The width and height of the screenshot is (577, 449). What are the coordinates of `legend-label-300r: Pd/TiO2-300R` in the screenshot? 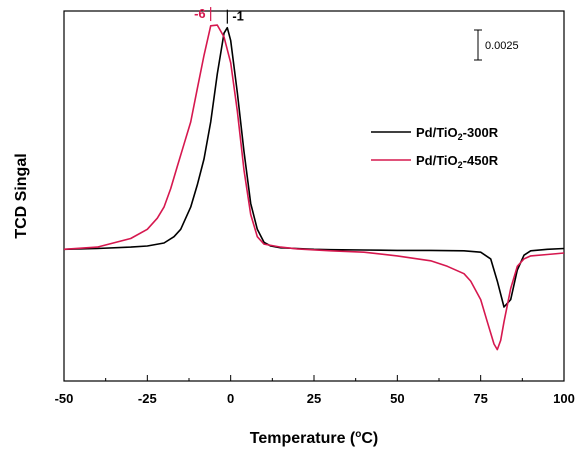 It's located at (457, 133).